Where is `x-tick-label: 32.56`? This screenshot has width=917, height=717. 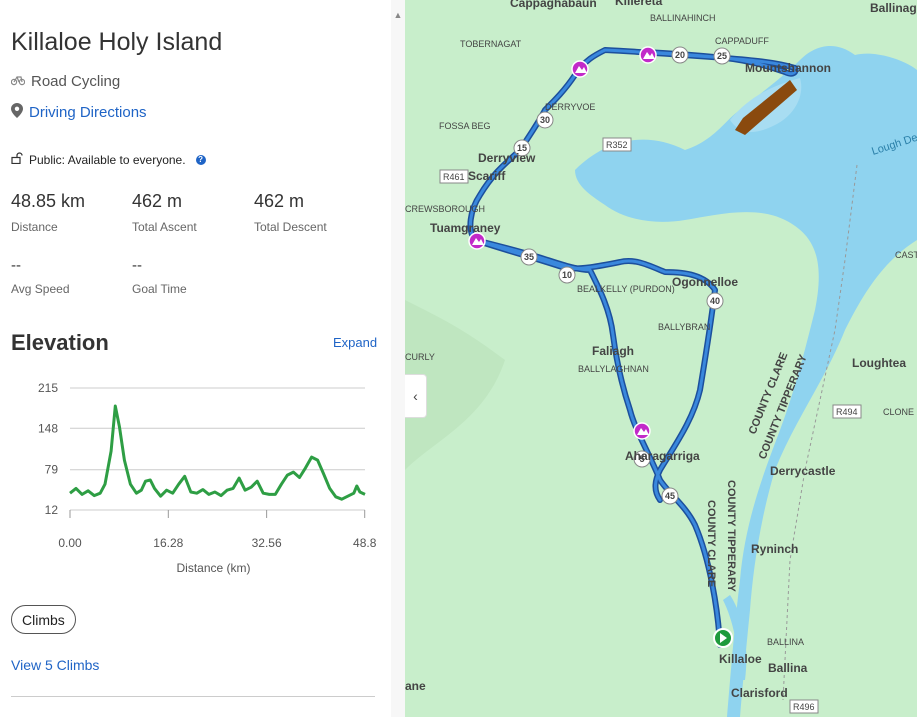 x-tick-label: 32.56 is located at coordinates (267, 543).